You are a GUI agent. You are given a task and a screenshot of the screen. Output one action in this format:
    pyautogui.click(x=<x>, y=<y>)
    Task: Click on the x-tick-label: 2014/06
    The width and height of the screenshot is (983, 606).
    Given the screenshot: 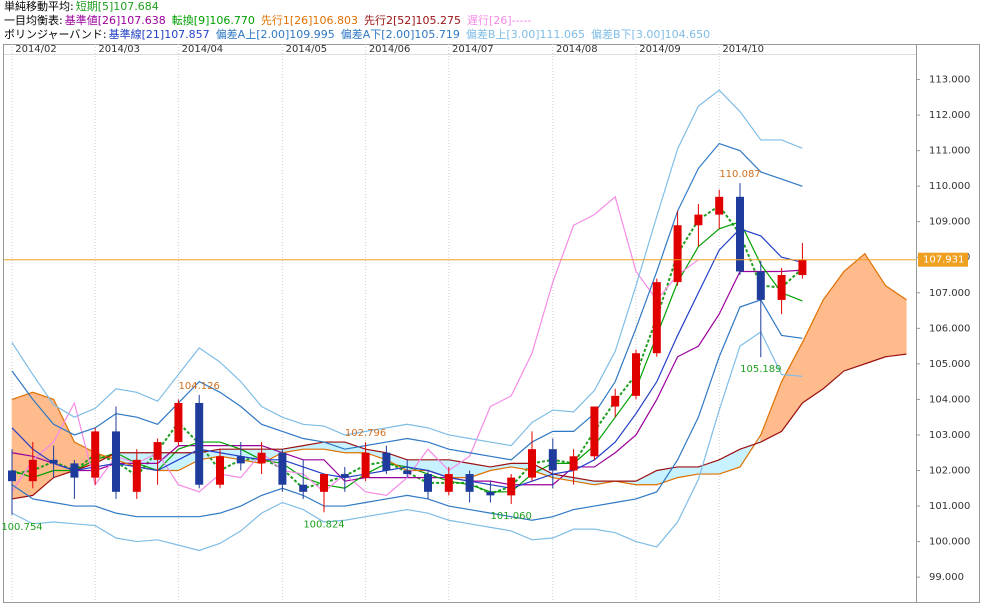 What is the action you would take?
    pyautogui.click(x=390, y=49)
    